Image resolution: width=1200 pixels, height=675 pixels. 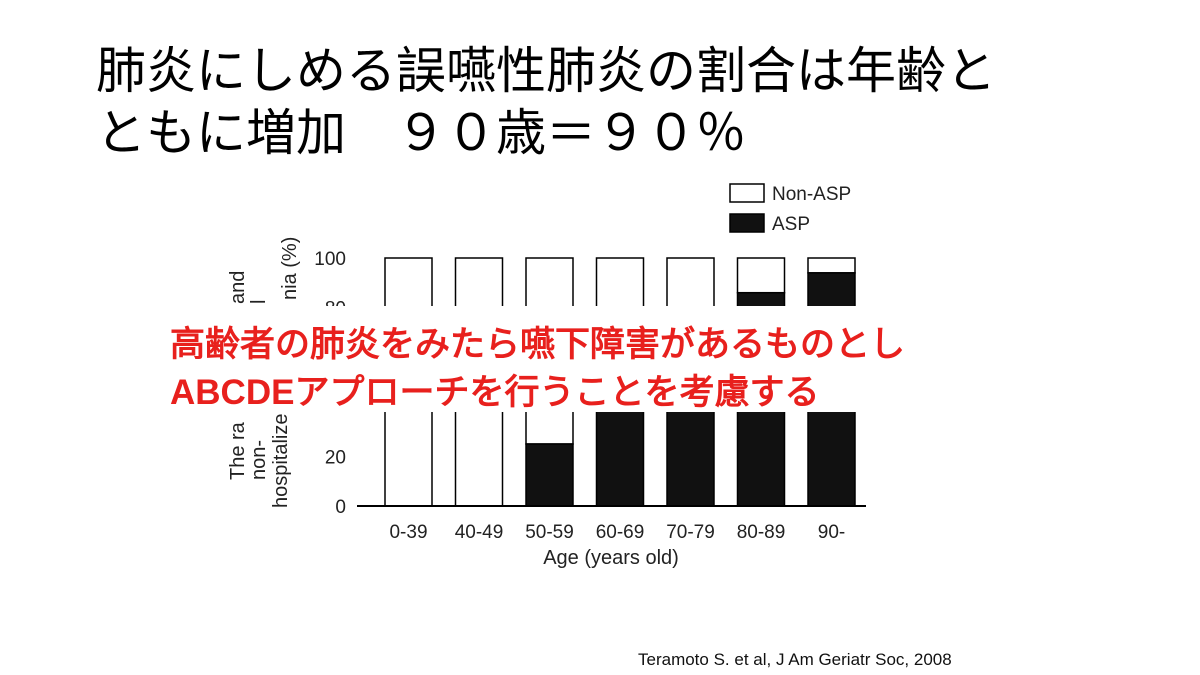 What do you see at coordinates (690, 532) in the screenshot?
I see `x-tick-label: 70-79` at bounding box center [690, 532].